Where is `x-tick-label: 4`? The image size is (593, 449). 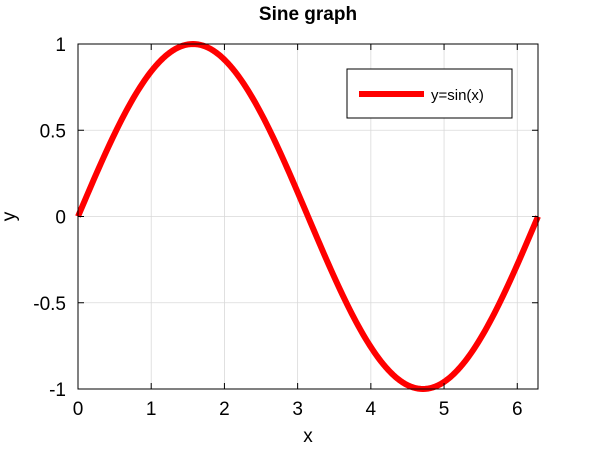
x-tick-label: 4 is located at coordinates (371, 409).